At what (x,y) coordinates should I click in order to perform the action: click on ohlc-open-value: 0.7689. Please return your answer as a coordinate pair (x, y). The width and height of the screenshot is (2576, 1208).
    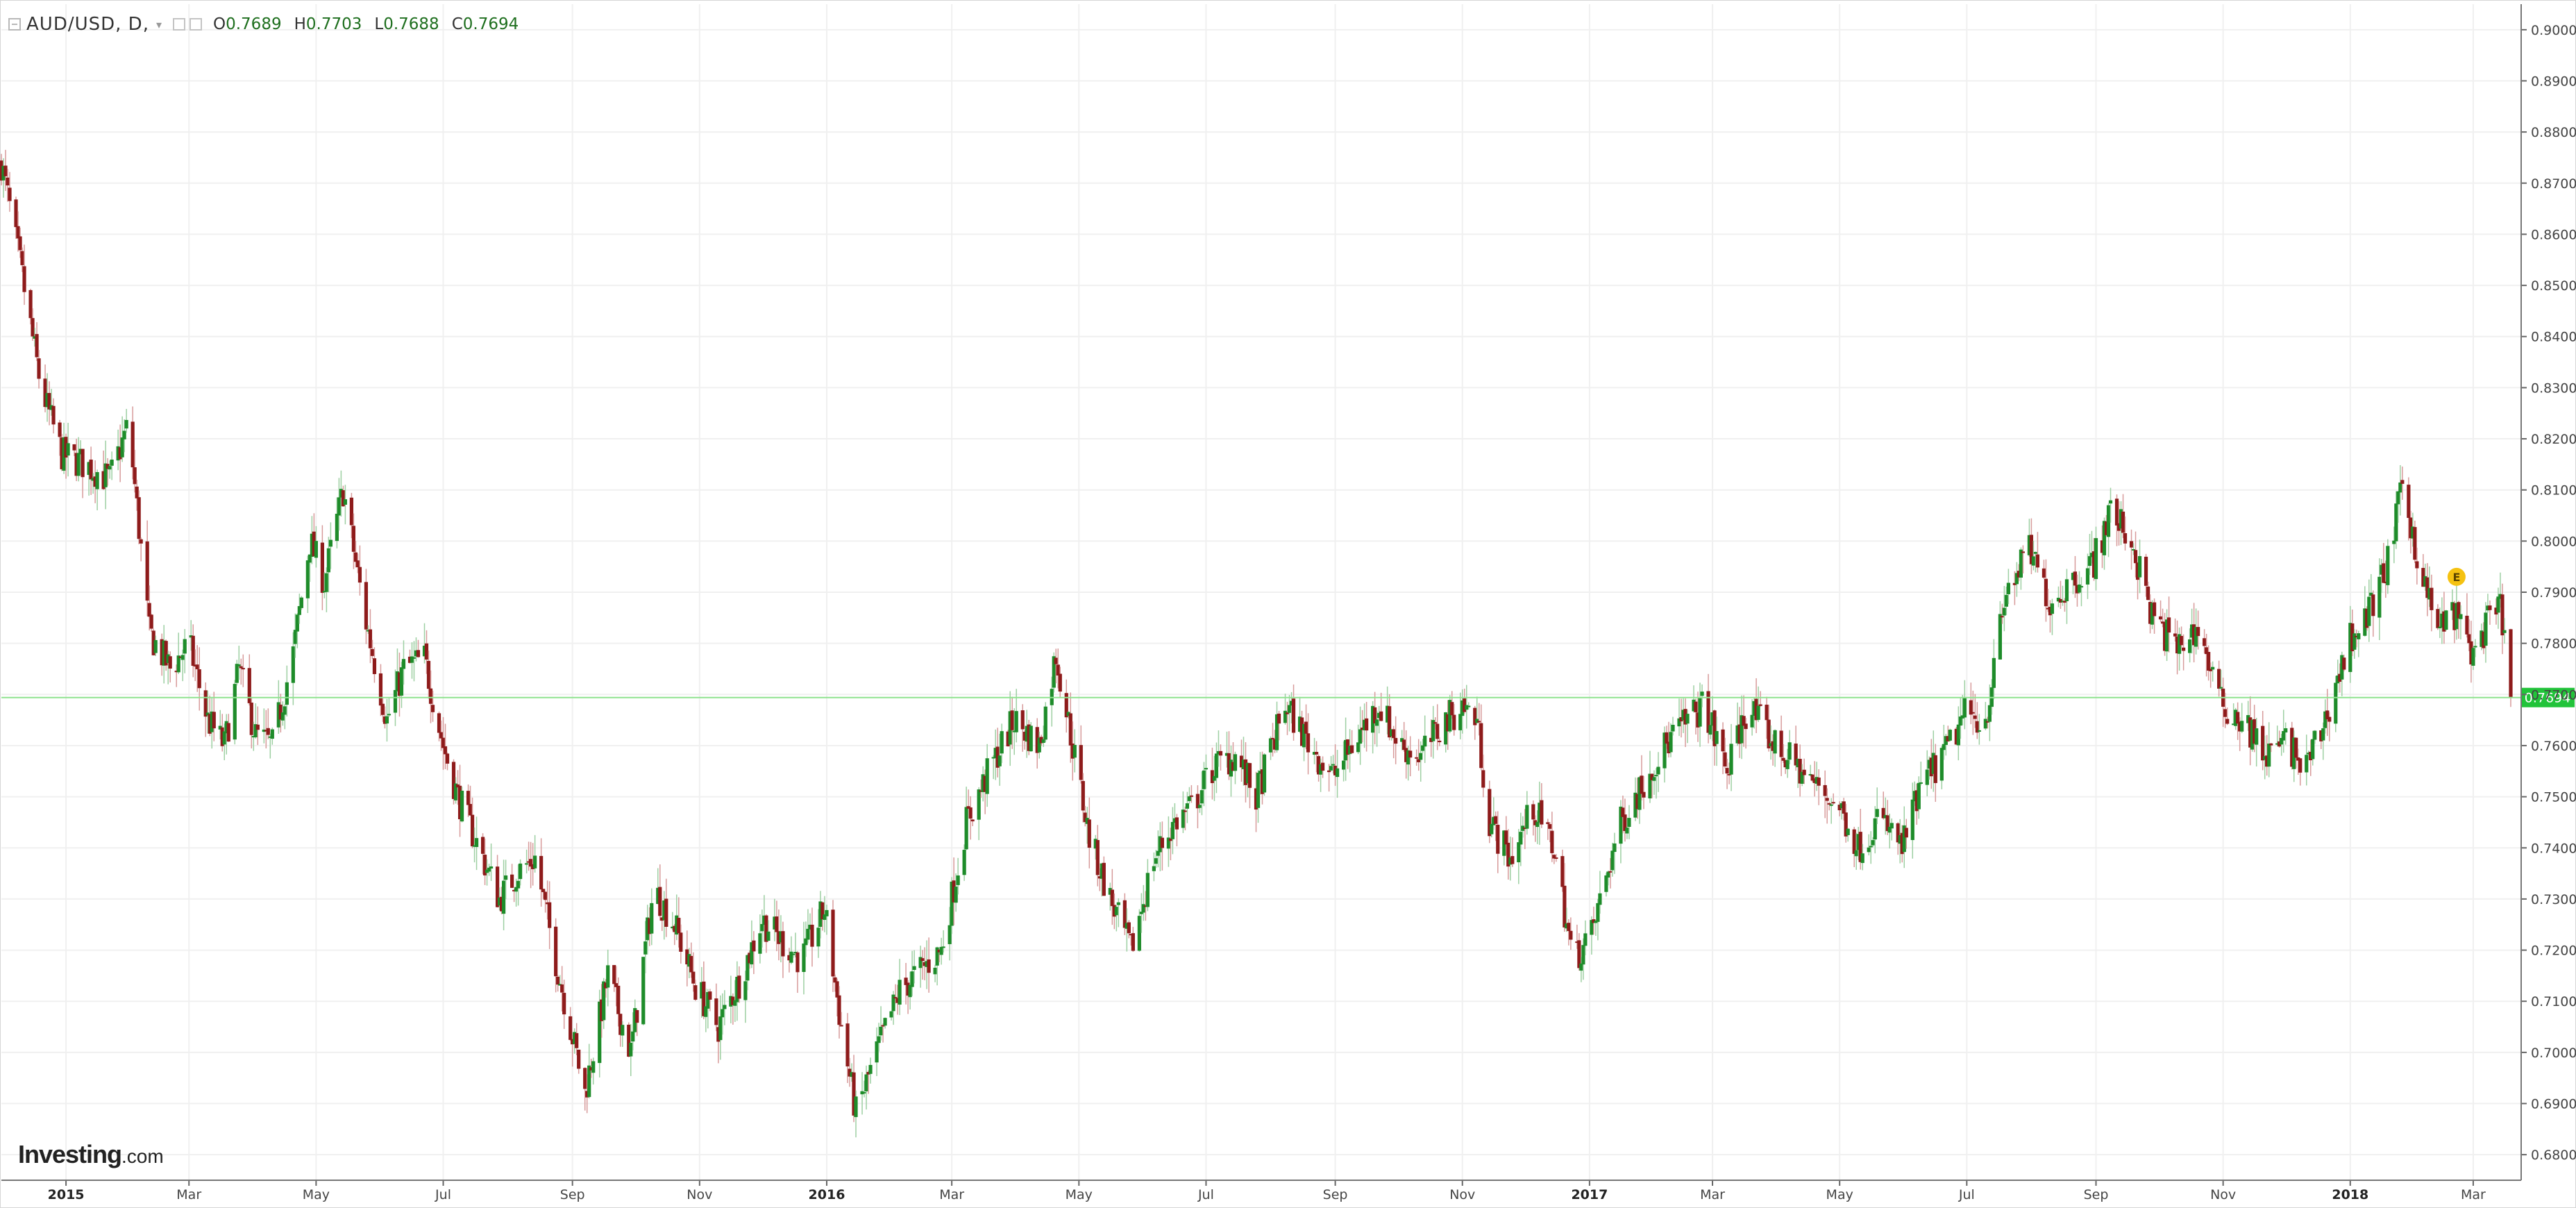
    Looking at the image, I should click on (254, 24).